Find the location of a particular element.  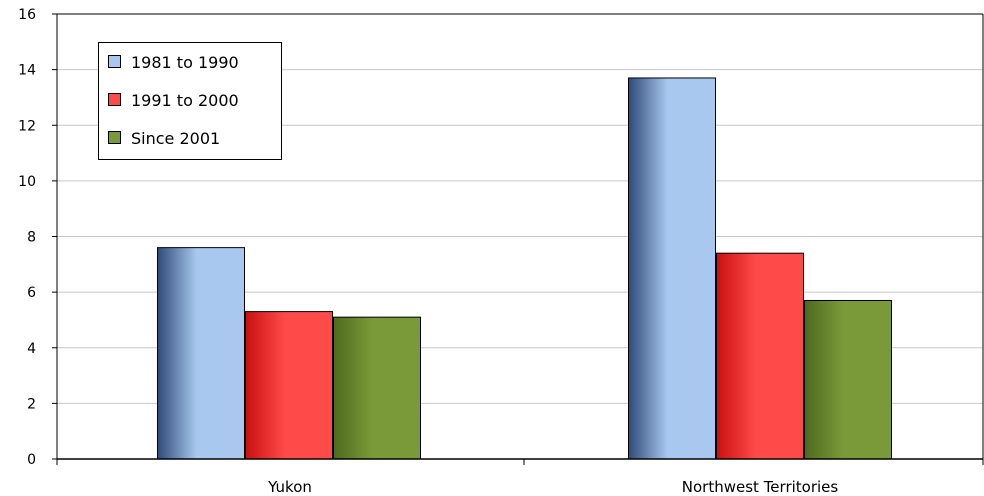

y-tick-label: 16 is located at coordinates (27, 15).